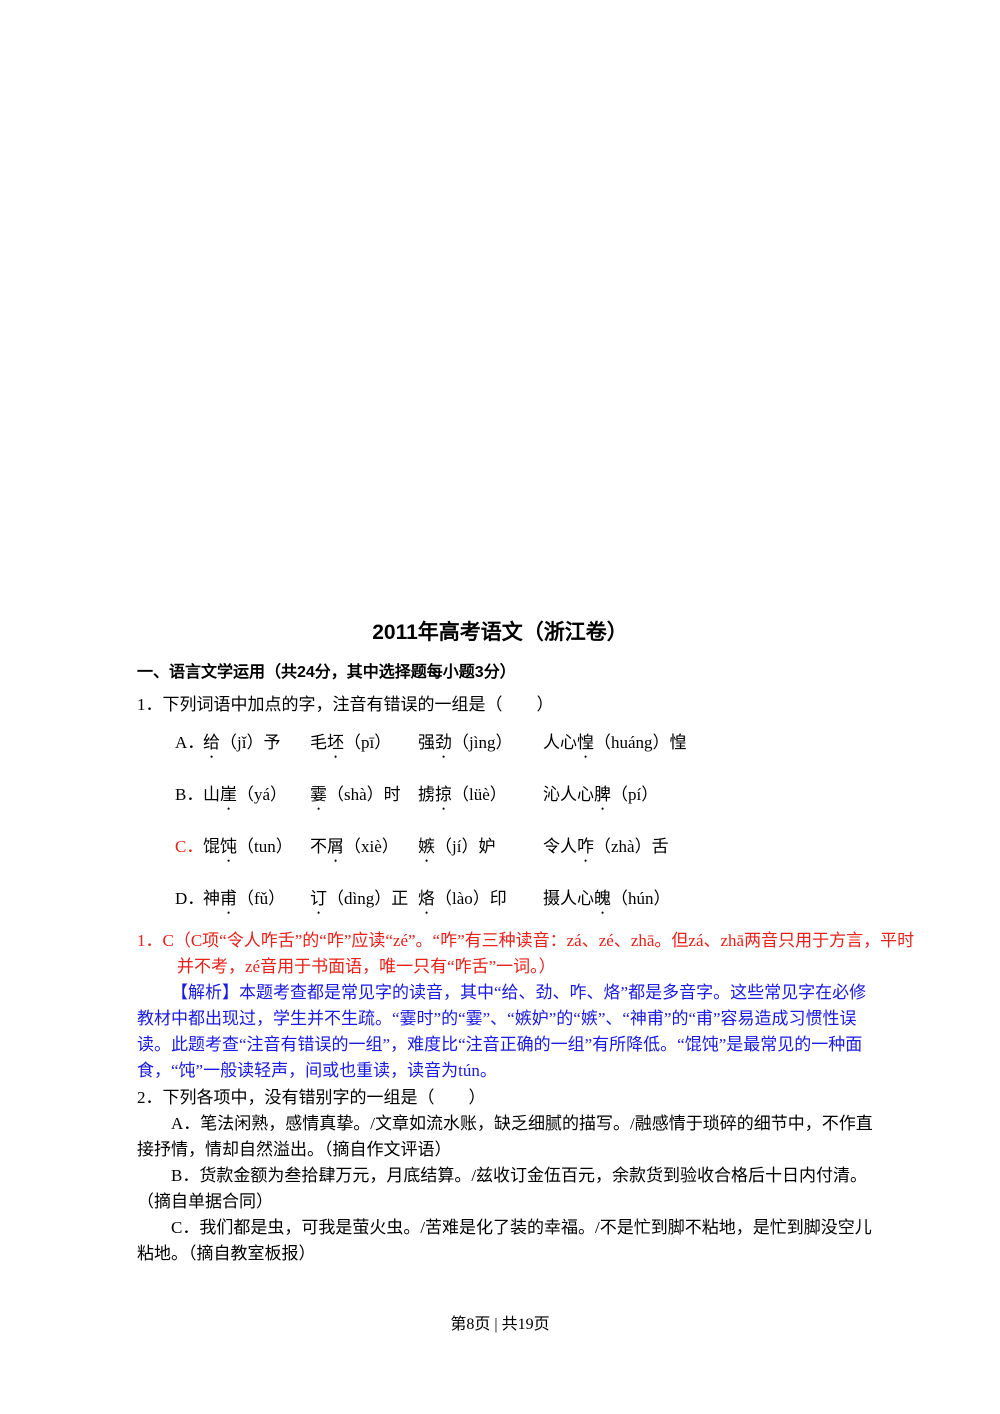 The width and height of the screenshot is (1000, 1414). I want to click on option-item: 馄饨（tun）, so click(248, 850).